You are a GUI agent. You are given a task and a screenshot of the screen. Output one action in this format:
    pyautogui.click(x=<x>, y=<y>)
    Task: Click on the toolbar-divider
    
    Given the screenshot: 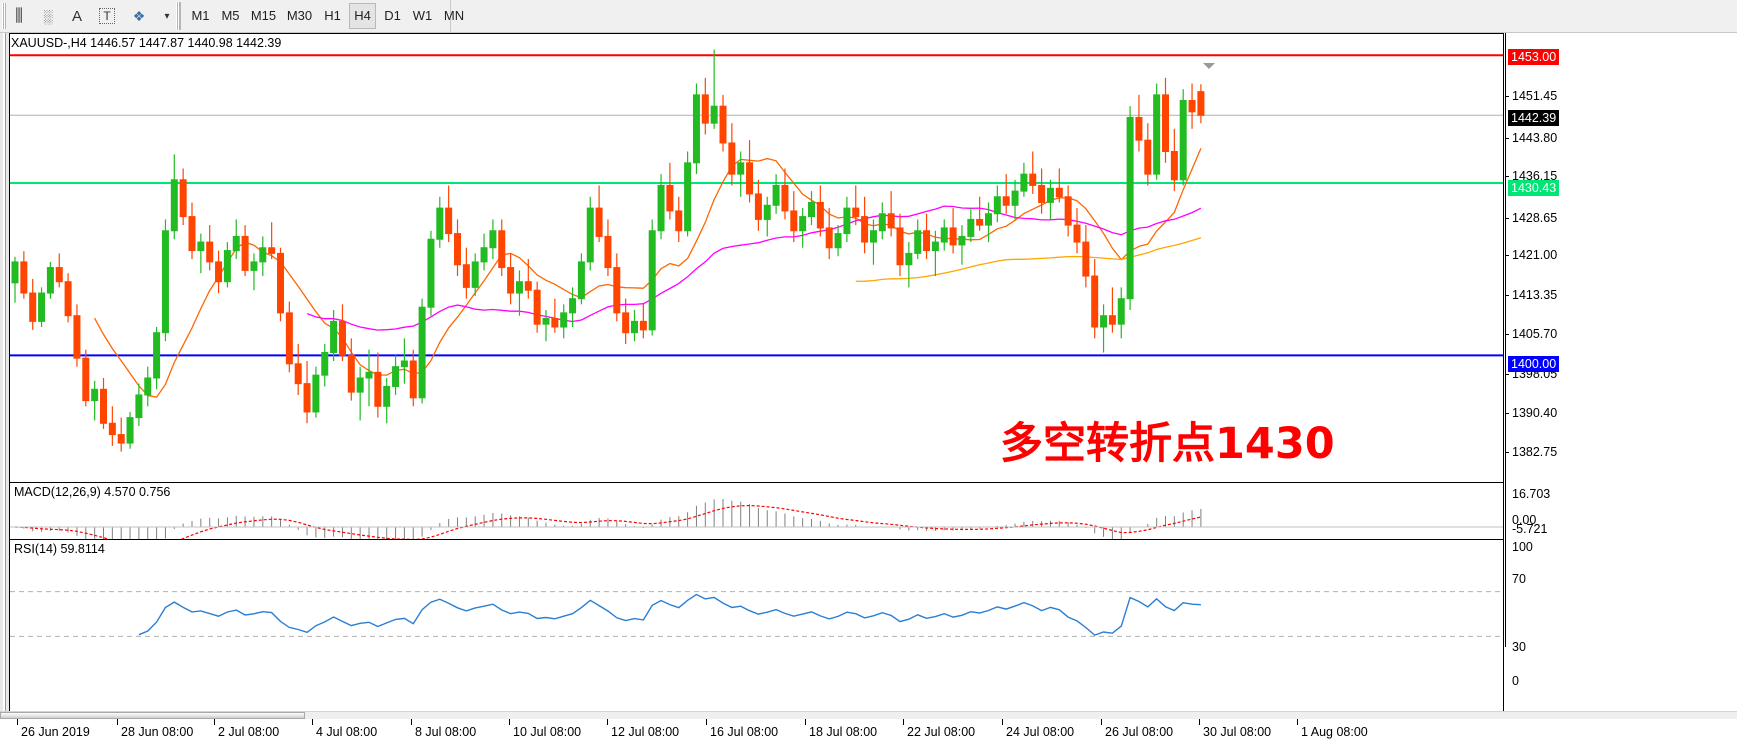 What is the action you would take?
    pyautogui.click(x=450, y=16)
    